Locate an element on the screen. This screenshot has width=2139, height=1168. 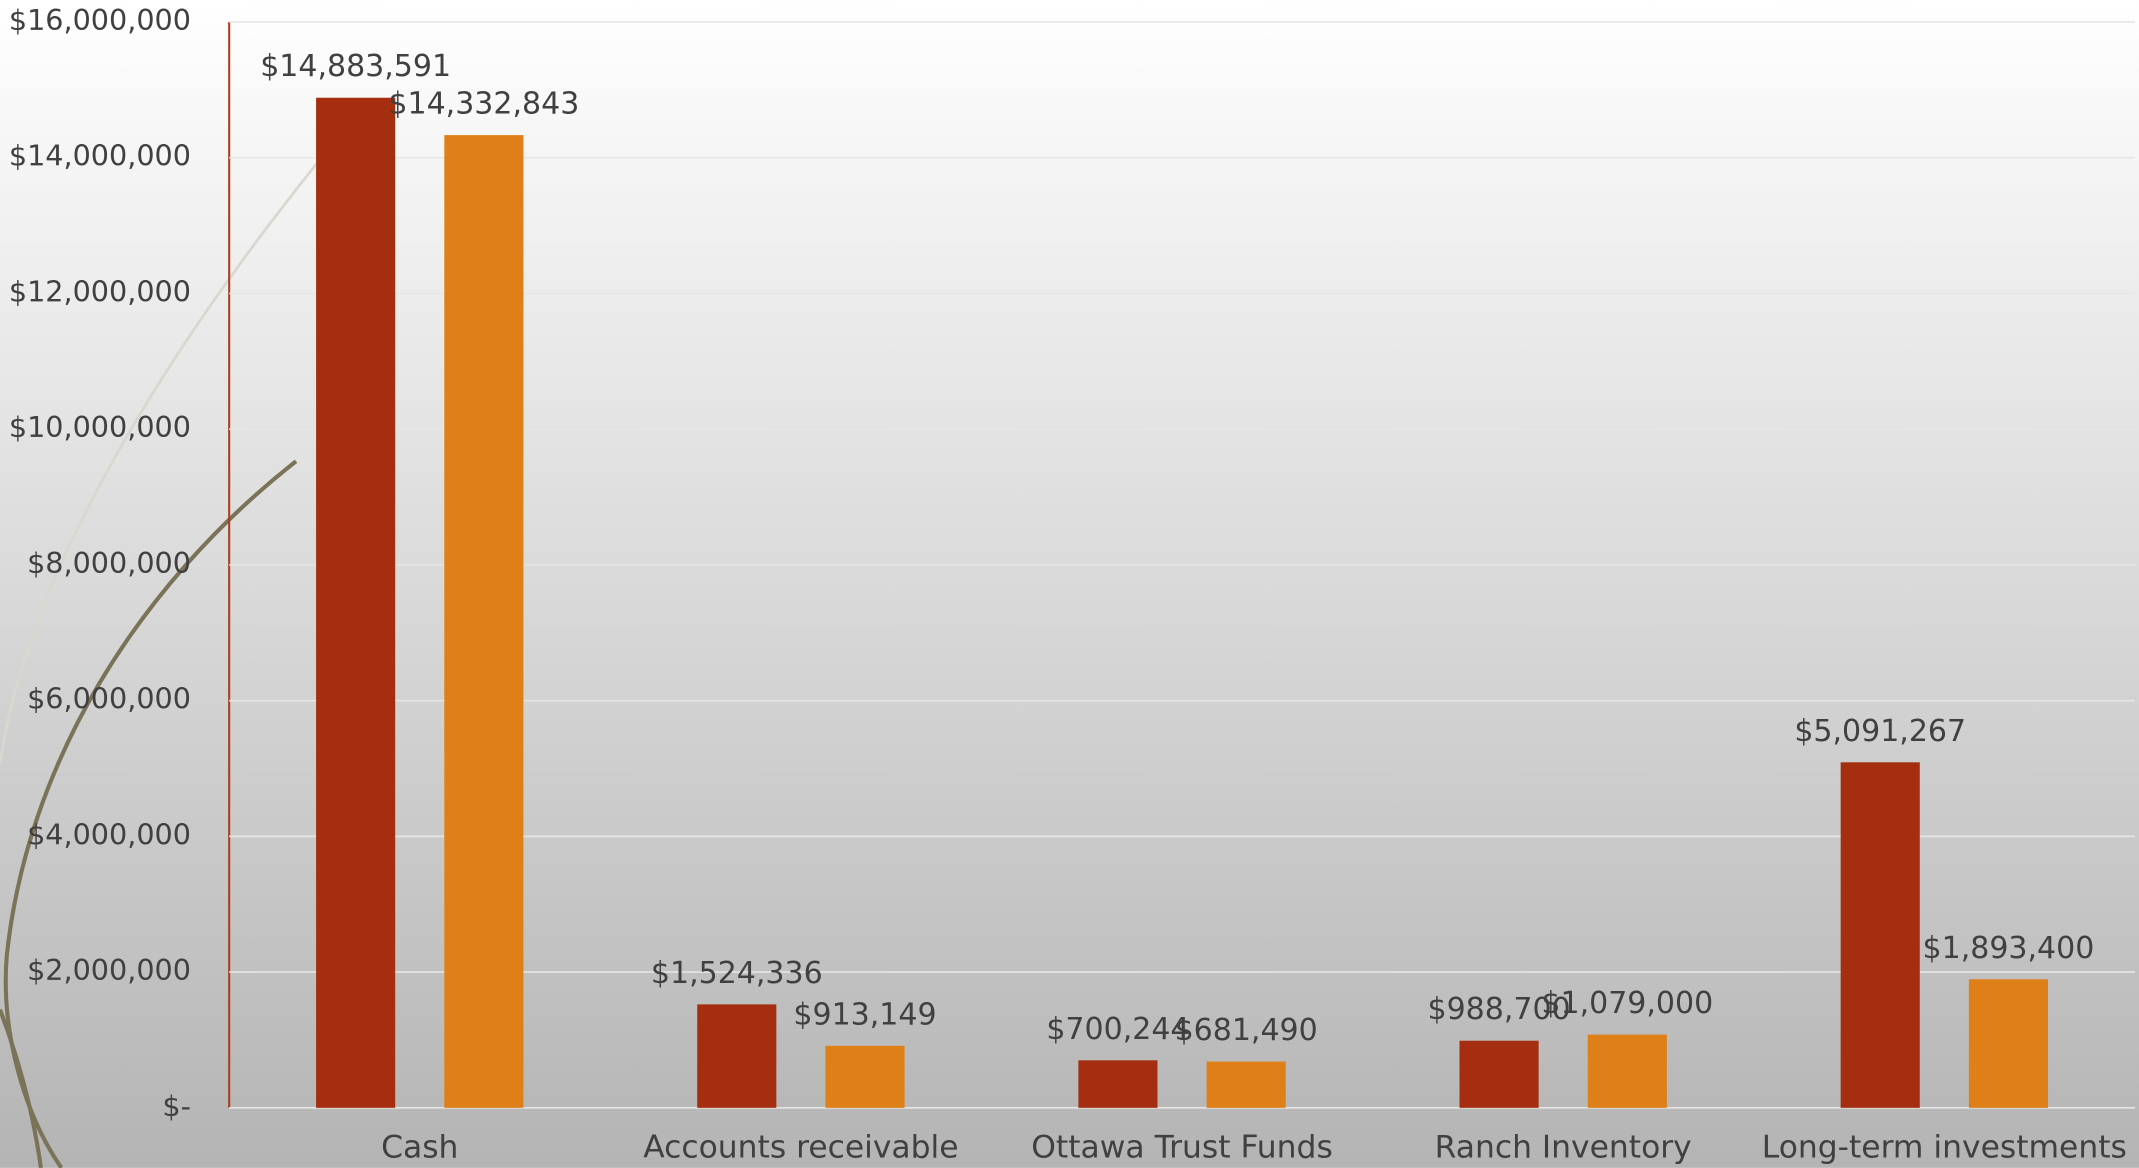
y-tick-label: $12,000,000 is located at coordinates (100, 291).